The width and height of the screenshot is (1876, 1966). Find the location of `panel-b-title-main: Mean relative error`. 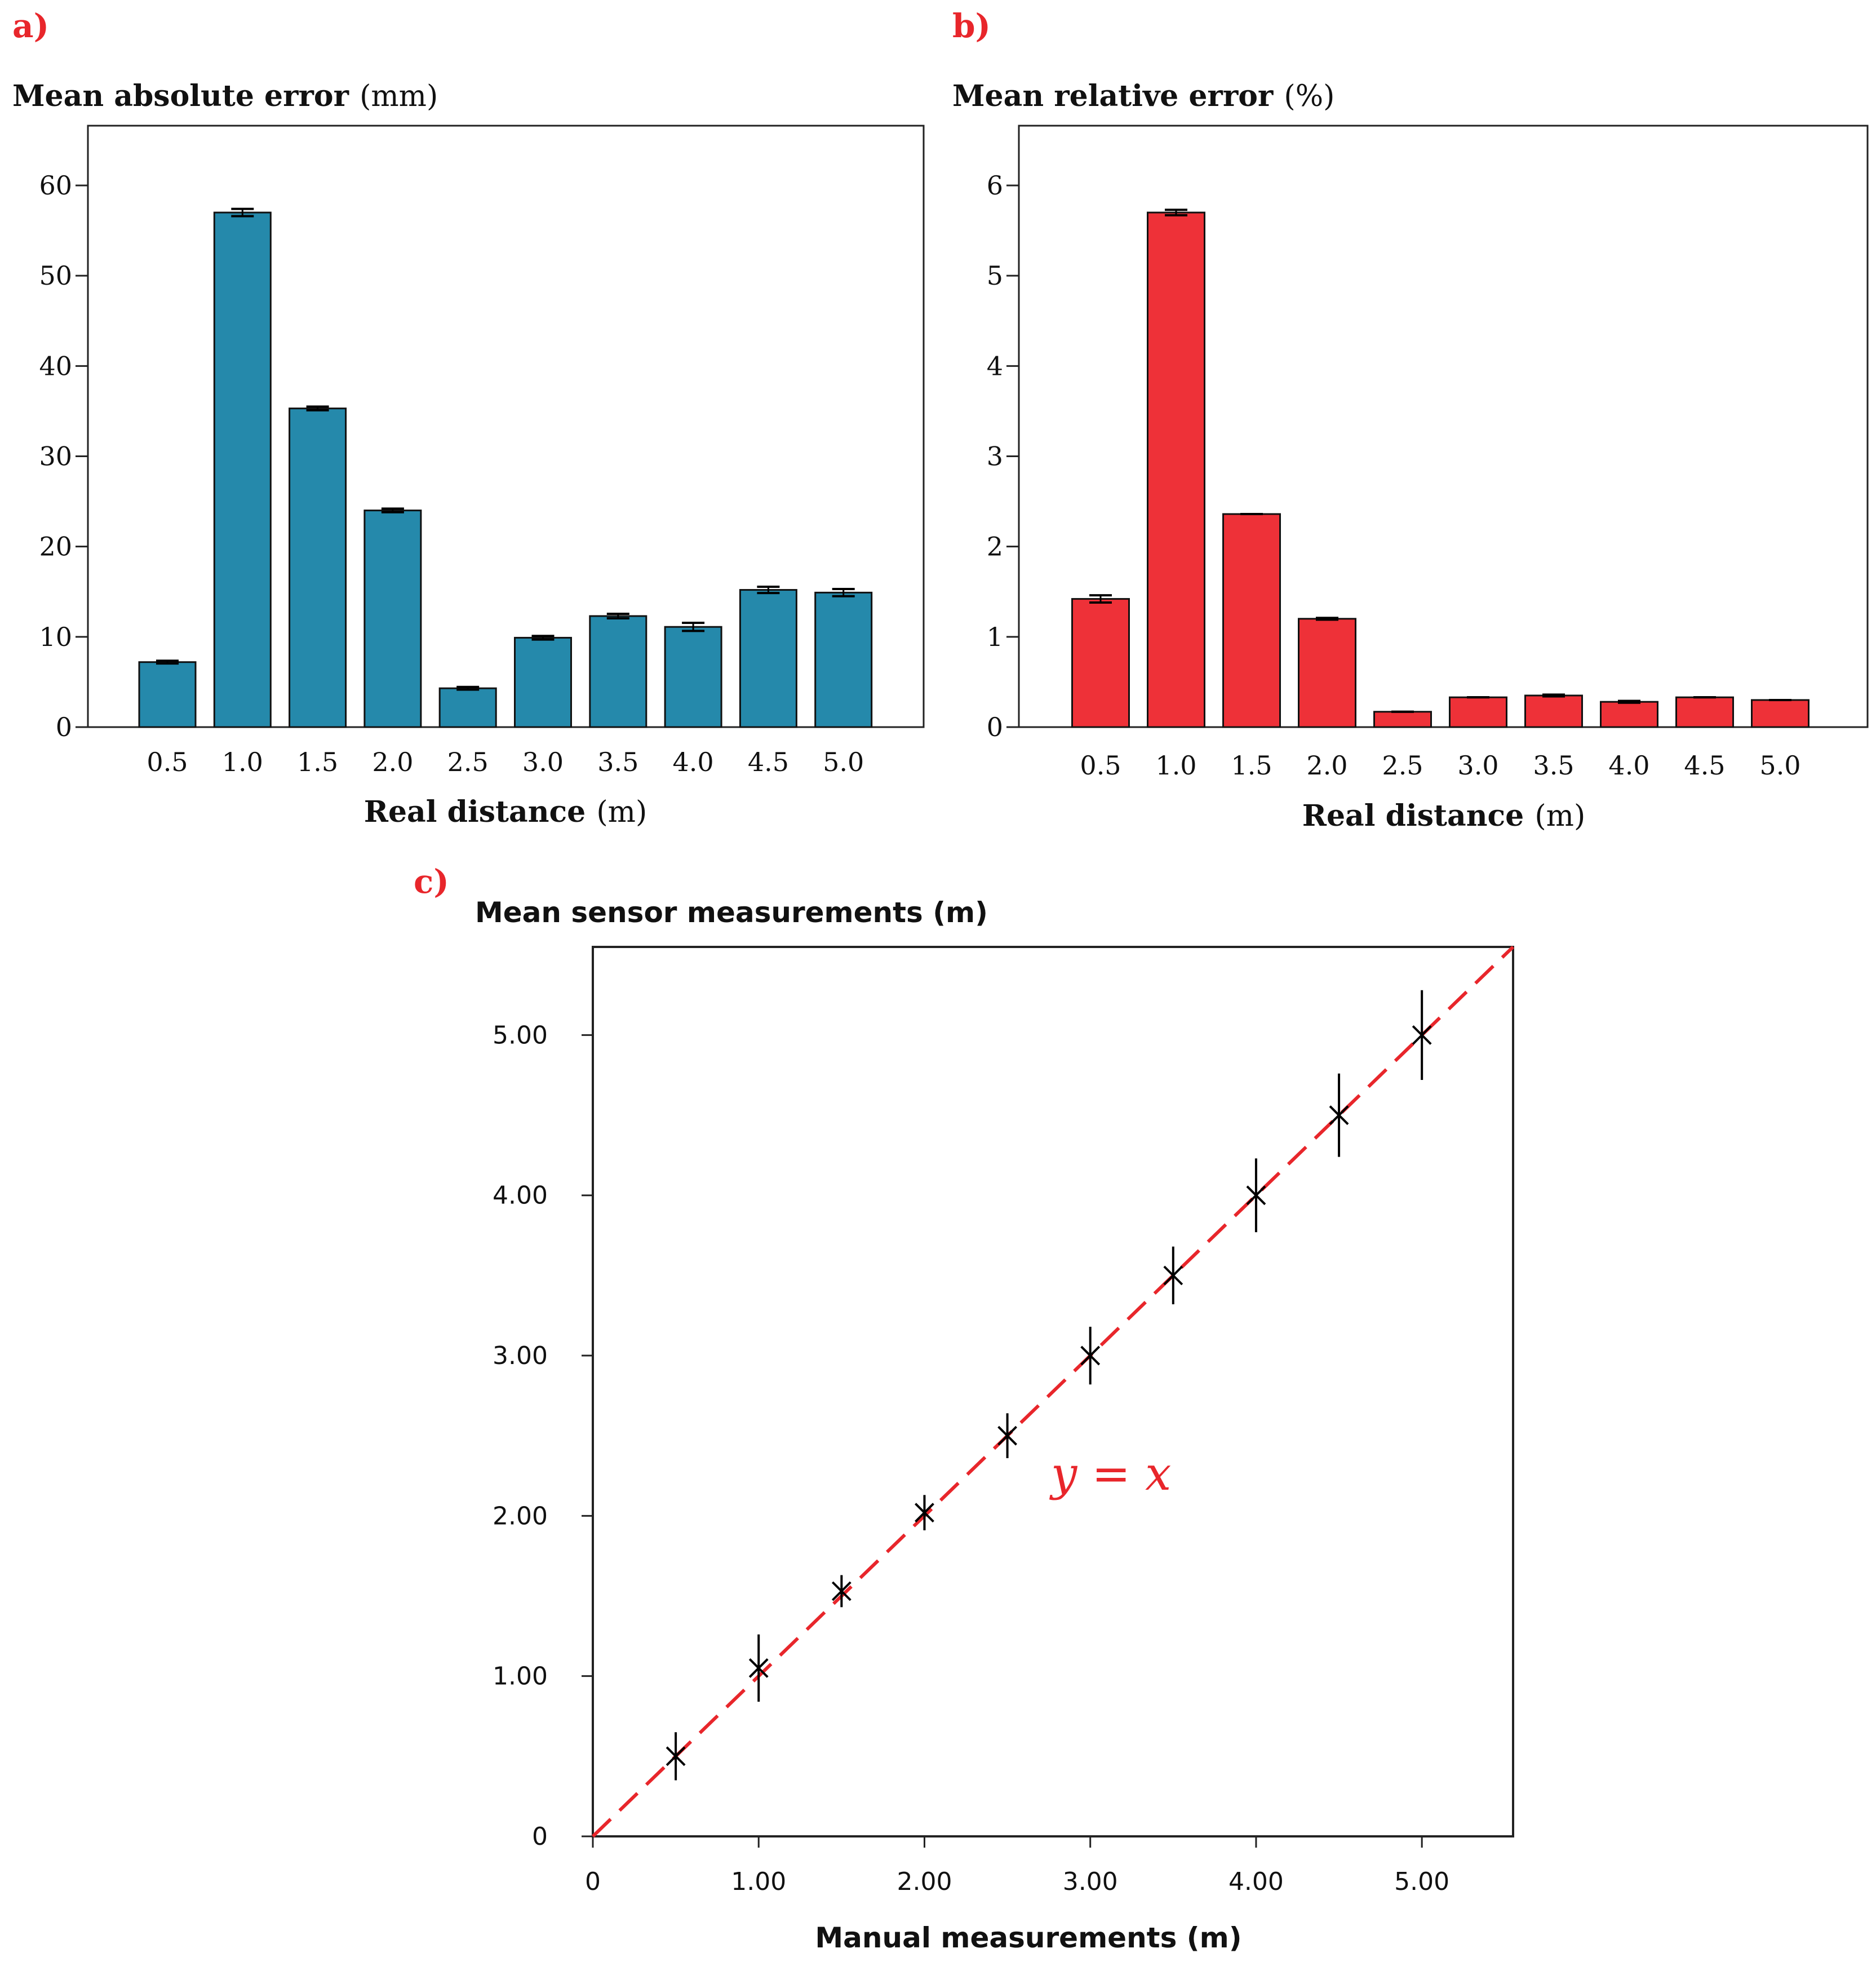

panel-b-title-main: Mean relative error is located at coordinates (1113, 96).